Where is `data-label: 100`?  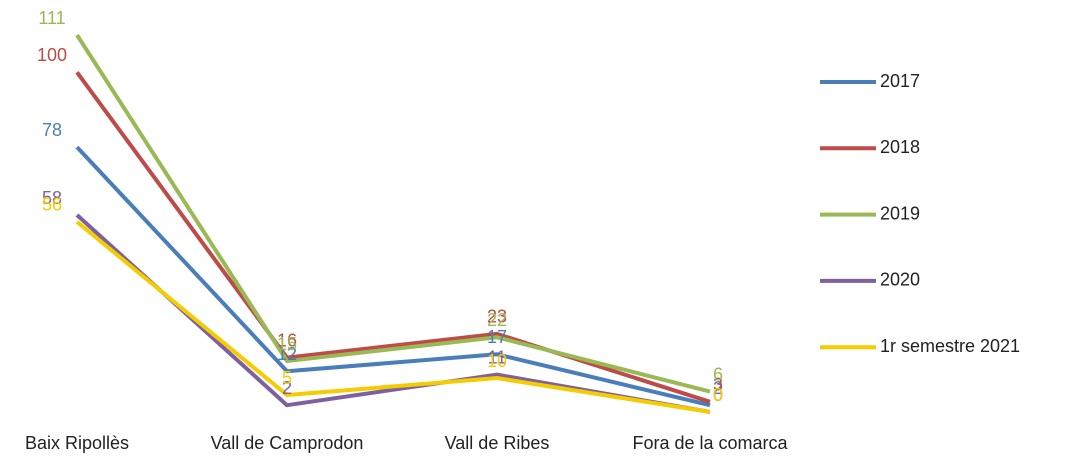 data-label: 100 is located at coordinates (52, 55).